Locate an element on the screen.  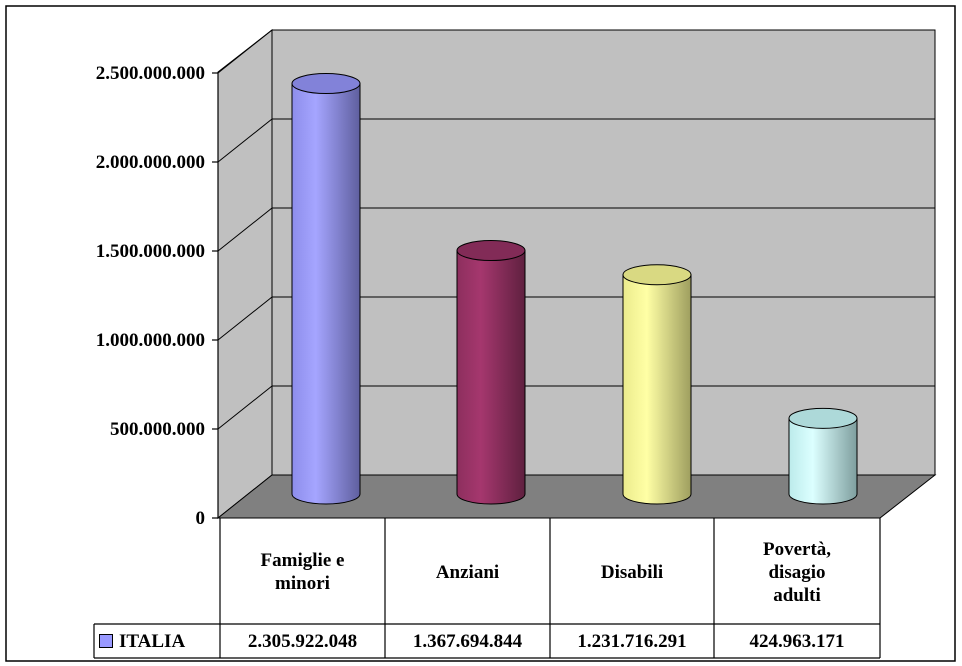
value-cell: 2.305.922.048 is located at coordinates (302, 641).